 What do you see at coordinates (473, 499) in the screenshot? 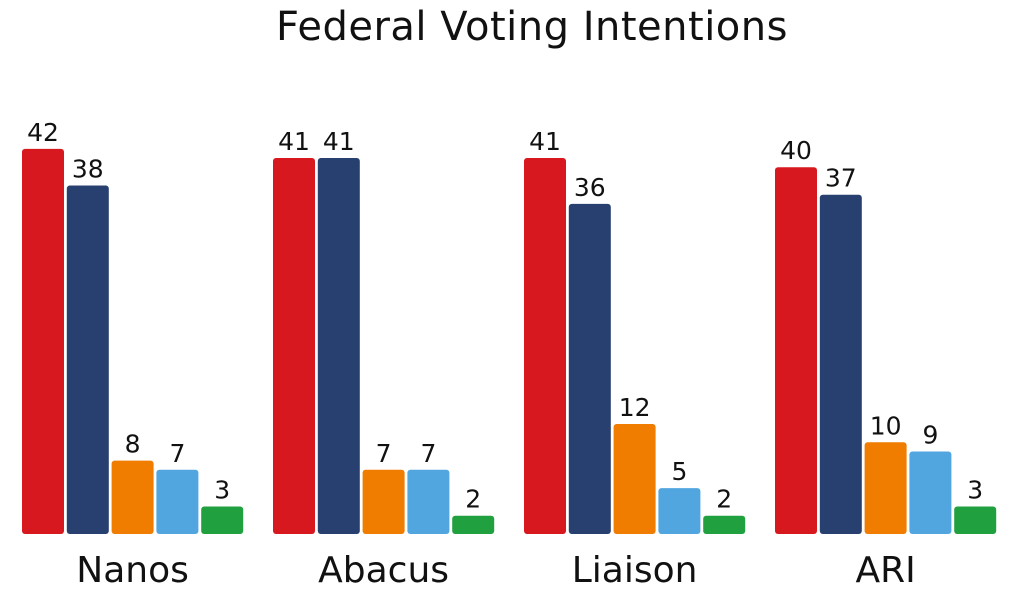
I see `value-label-abacus-series-5: 2` at bounding box center [473, 499].